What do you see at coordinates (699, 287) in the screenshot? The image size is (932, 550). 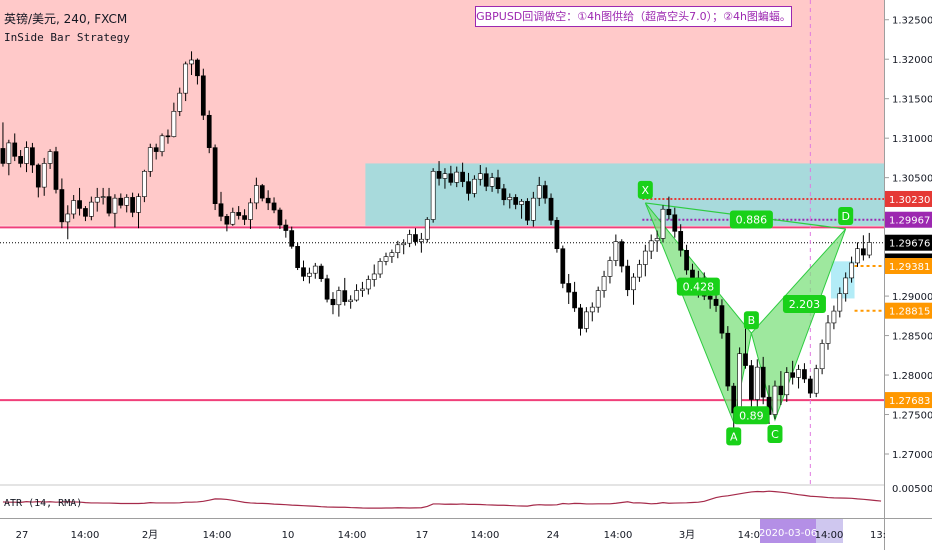 I see `pattern-ratio-1: 0.428` at bounding box center [699, 287].